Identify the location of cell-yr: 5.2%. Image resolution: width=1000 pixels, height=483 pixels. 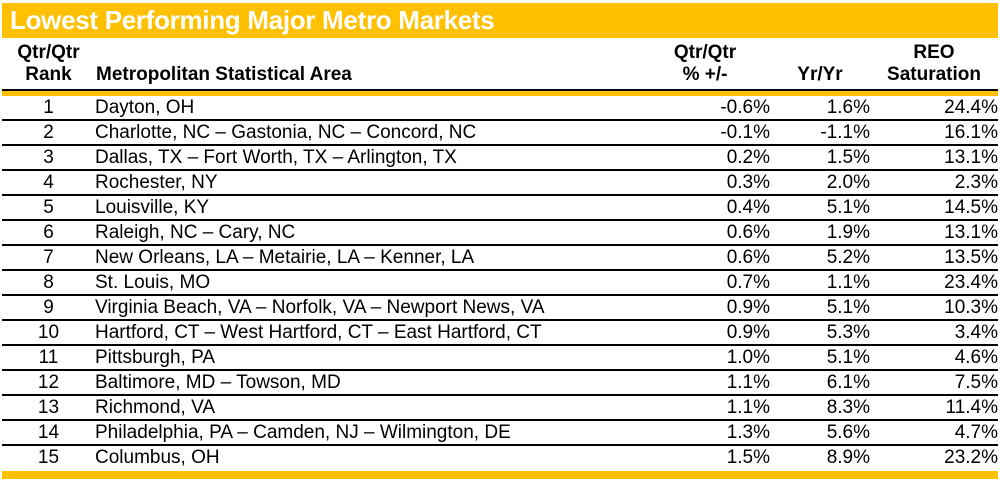
(848, 257).